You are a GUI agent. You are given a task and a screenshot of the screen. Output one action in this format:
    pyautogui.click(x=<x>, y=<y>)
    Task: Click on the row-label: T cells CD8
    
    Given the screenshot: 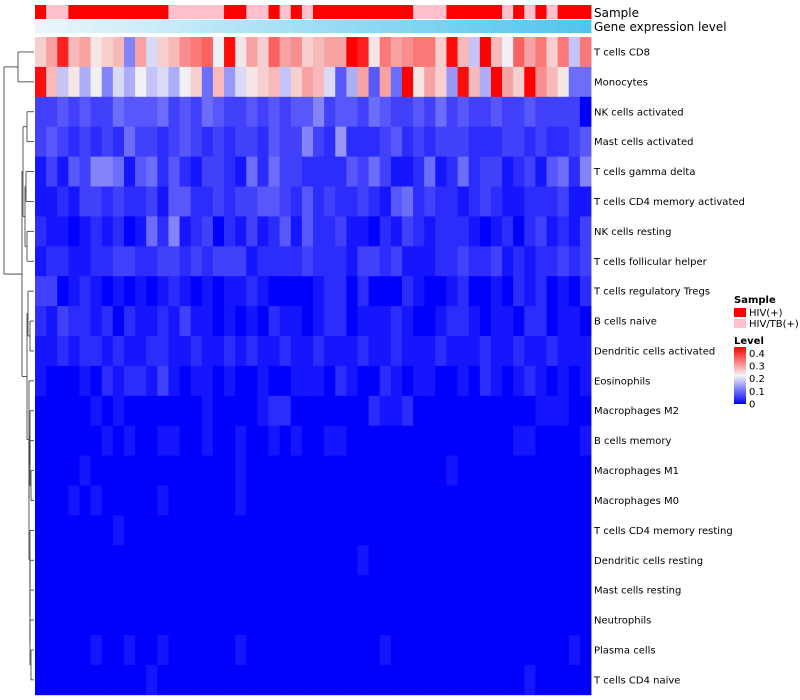 What is the action you would take?
    pyautogui.click(x=621, y=53)
    